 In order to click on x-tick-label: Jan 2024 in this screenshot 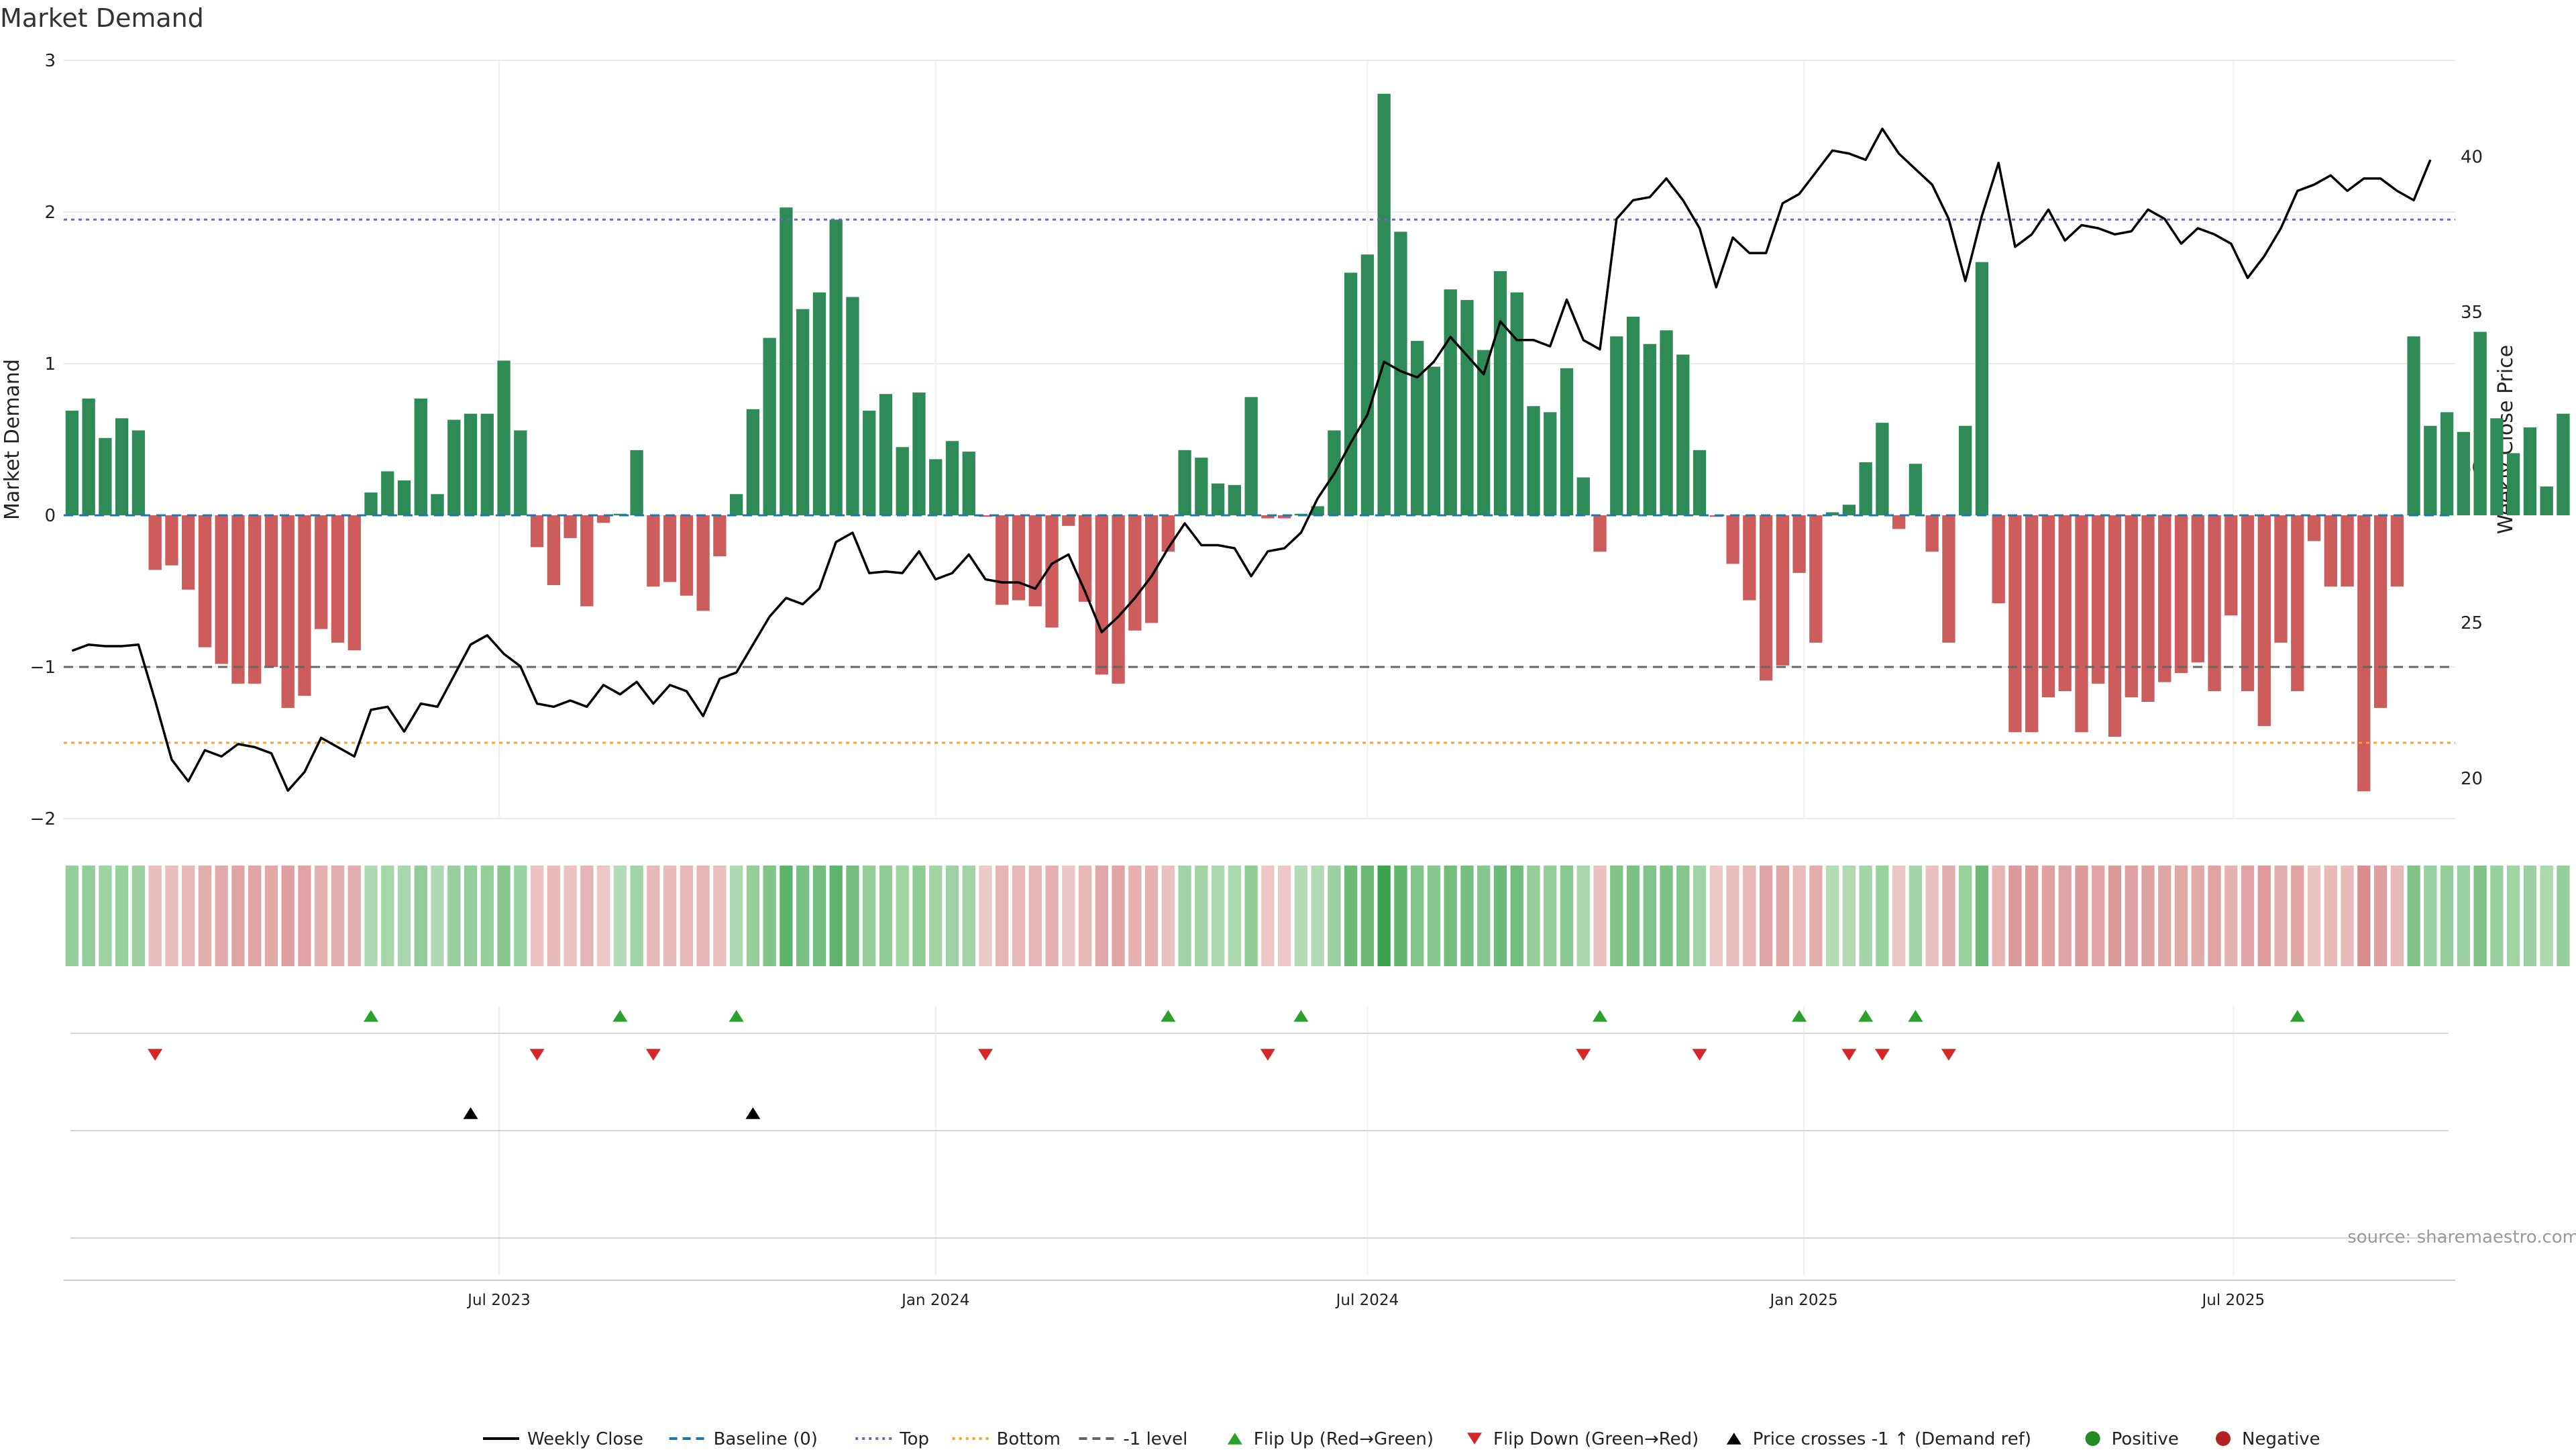, I will do `click(934, 1301)`.